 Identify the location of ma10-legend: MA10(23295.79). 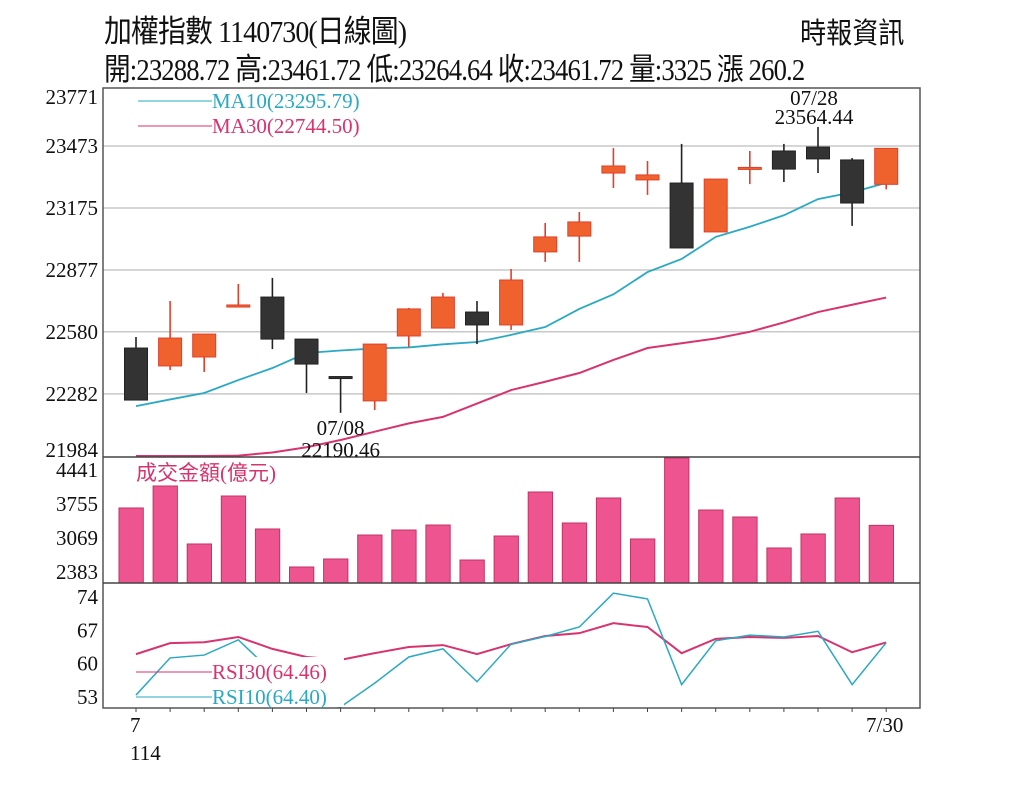
(286, 101).